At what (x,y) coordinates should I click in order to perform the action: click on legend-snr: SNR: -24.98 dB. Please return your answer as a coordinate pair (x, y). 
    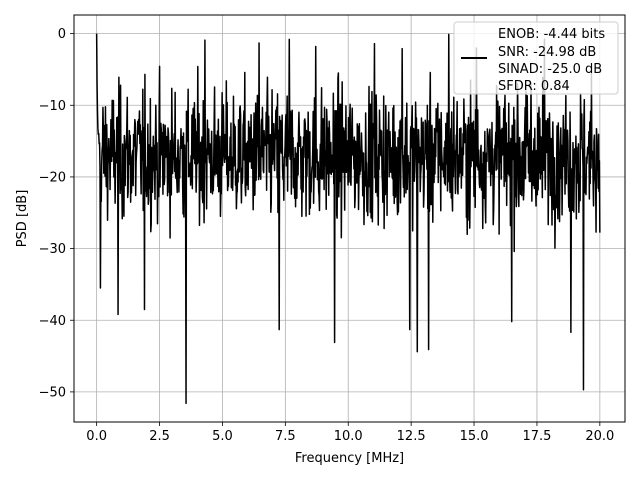
    Looking at the image, I should click on (547, 52).